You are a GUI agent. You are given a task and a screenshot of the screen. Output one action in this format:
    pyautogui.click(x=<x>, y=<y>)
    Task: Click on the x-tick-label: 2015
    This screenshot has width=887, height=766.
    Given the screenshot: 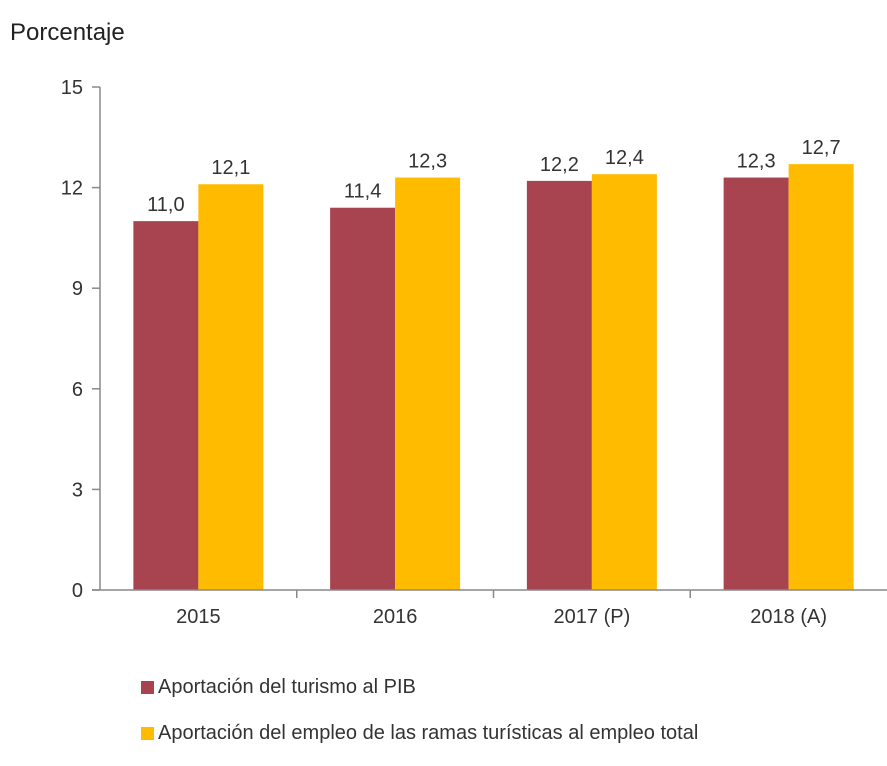 What is the action you would take?
    pyautogui.click(x=198, y=617)
    